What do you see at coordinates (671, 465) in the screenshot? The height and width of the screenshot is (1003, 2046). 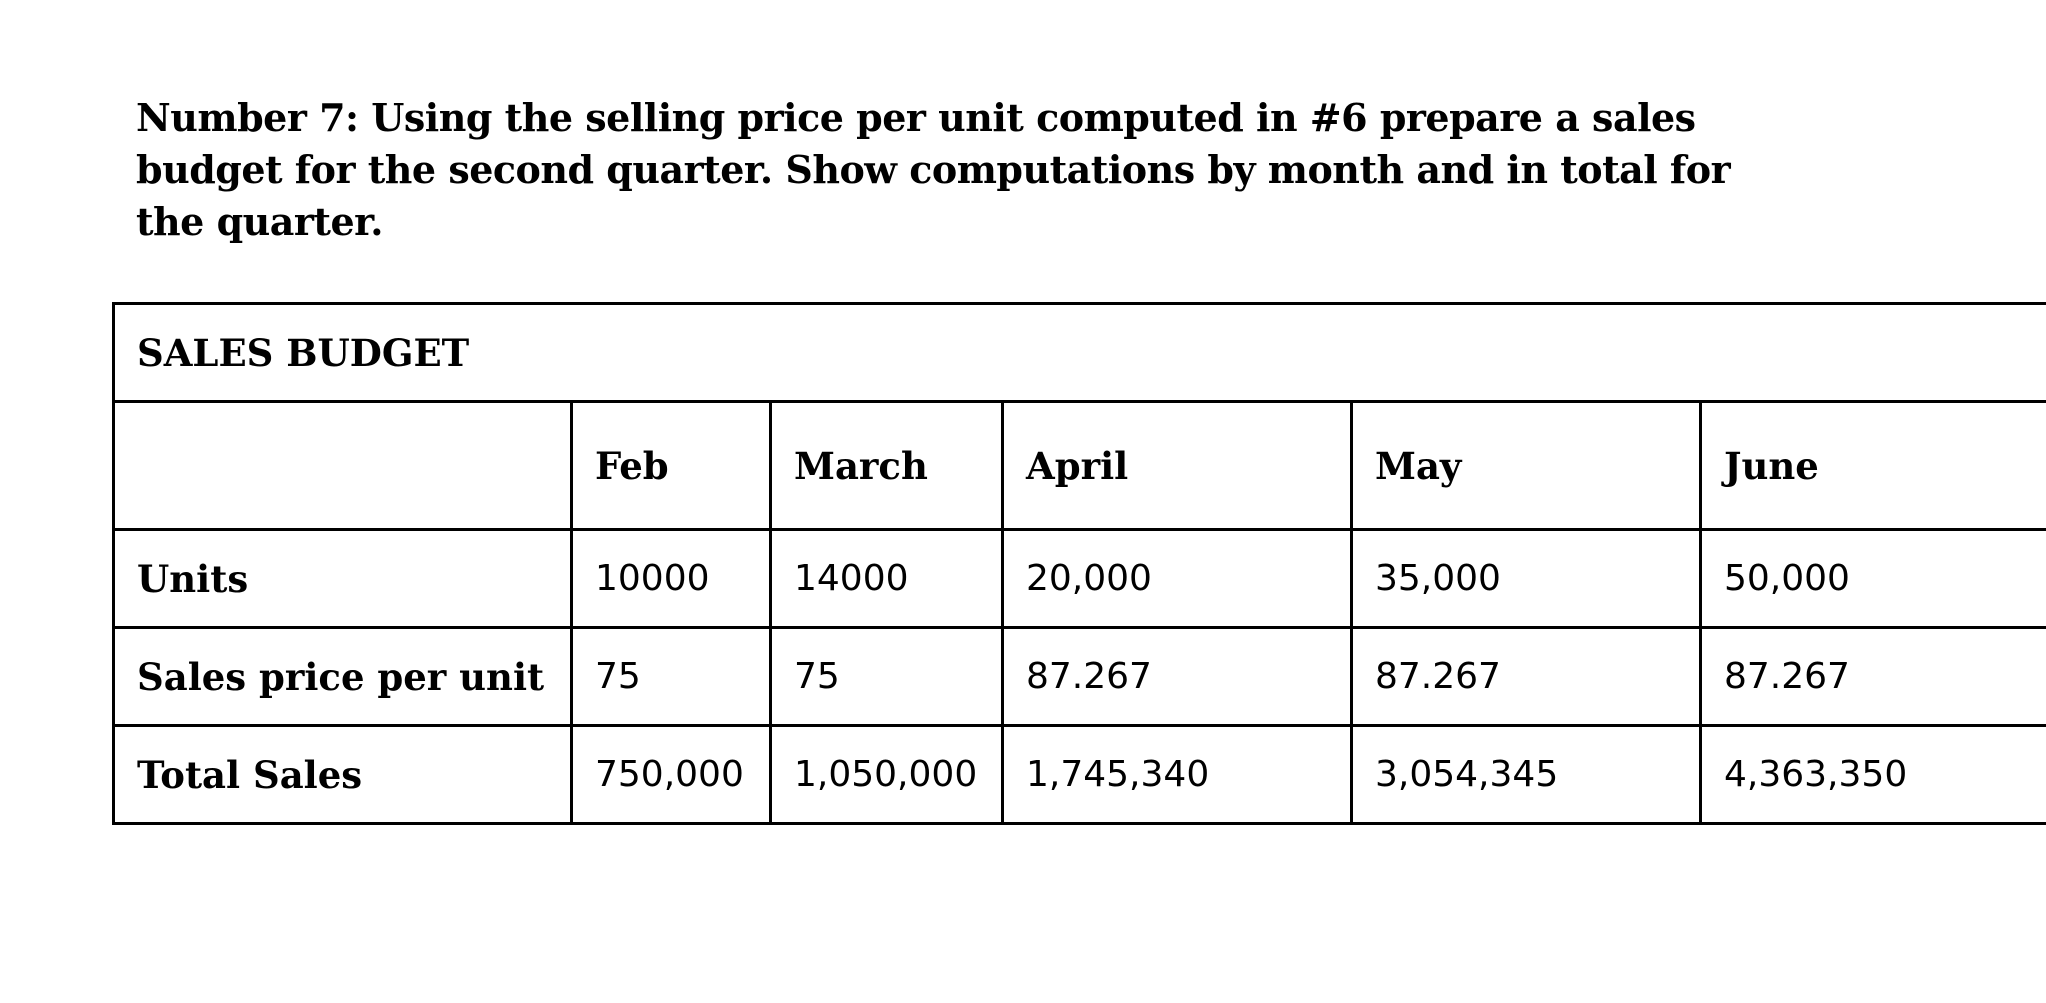 I see `column-header-feb: Feb` at bounding box center [671, 465].